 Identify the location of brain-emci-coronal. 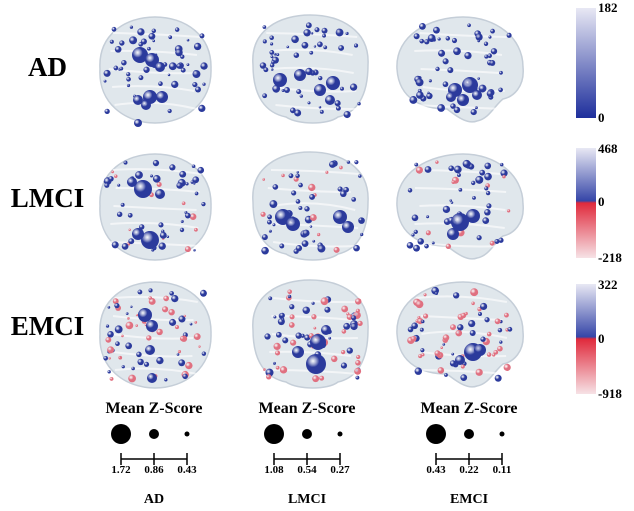
(310, 334).